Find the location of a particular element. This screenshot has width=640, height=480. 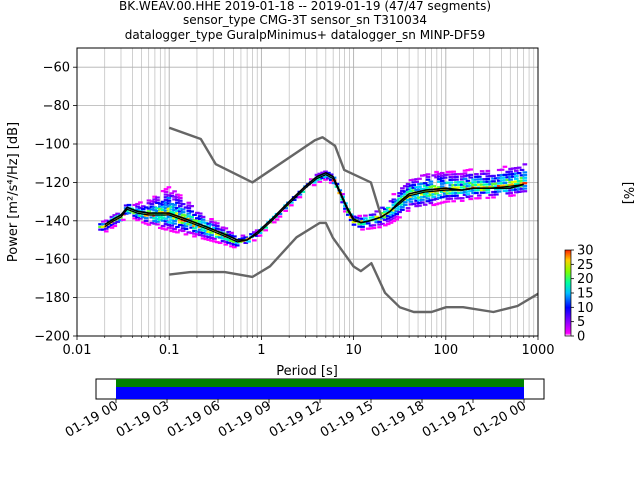

colorbar-tick-label: 10 is located at coordinates (585, 308).